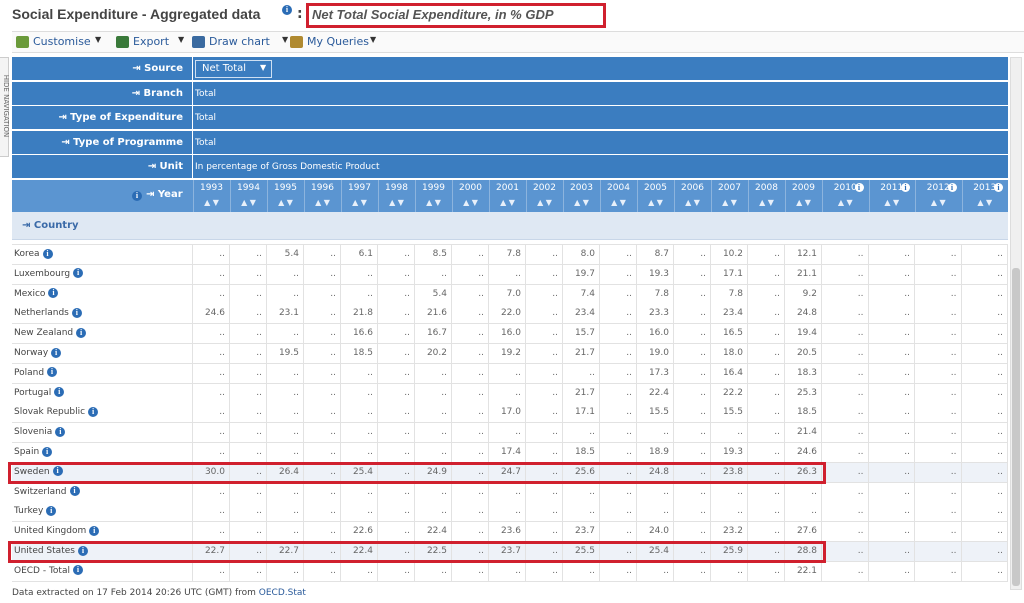  What do you see at coordinates (581, 188) in the screenshot?
I see `year-header-cell: 2003` at bounding box center [581, 188].